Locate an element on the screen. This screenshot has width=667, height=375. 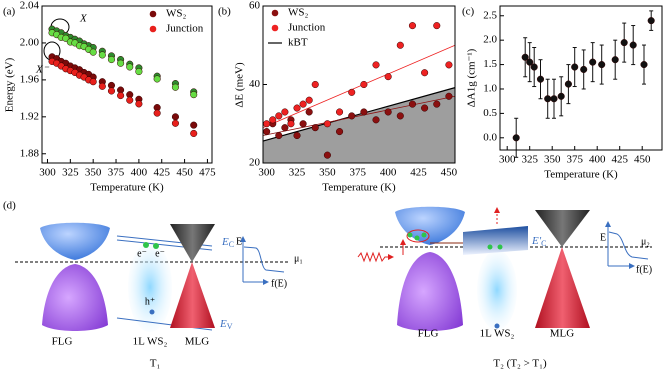
panel-label: (c) is located at coordinates (468, 12).